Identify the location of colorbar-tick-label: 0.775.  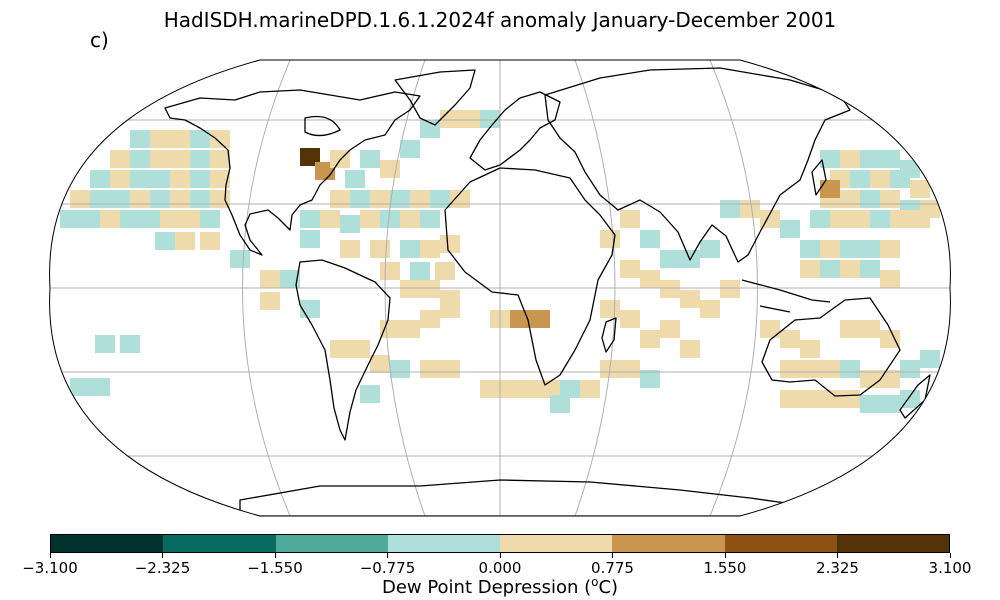
(612, 568).